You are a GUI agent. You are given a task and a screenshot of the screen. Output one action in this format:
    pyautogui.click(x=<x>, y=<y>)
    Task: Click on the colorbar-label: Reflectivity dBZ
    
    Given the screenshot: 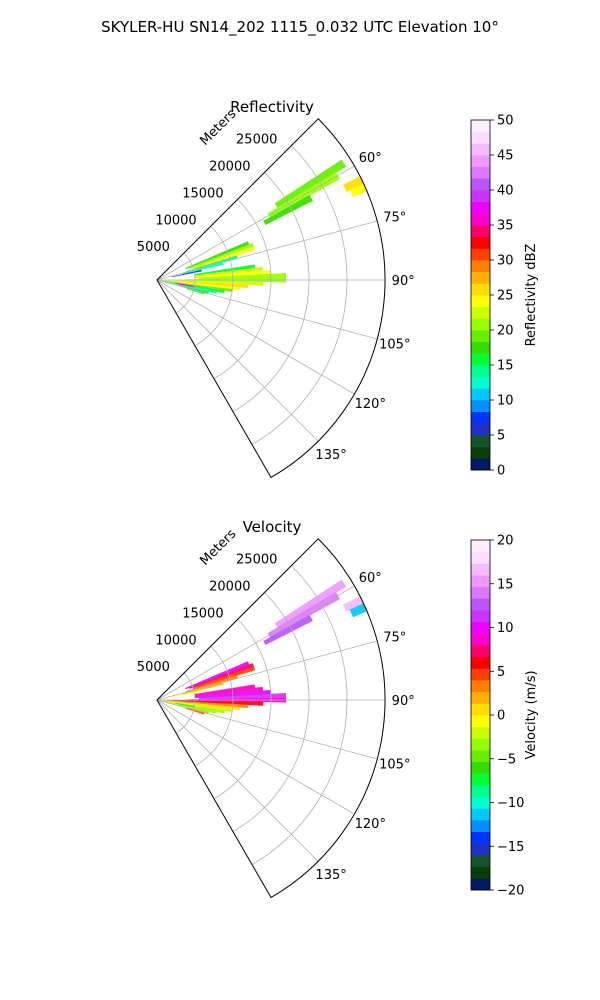 What is the action you would take?
    pyautogui.click(x=531, y=295)
    